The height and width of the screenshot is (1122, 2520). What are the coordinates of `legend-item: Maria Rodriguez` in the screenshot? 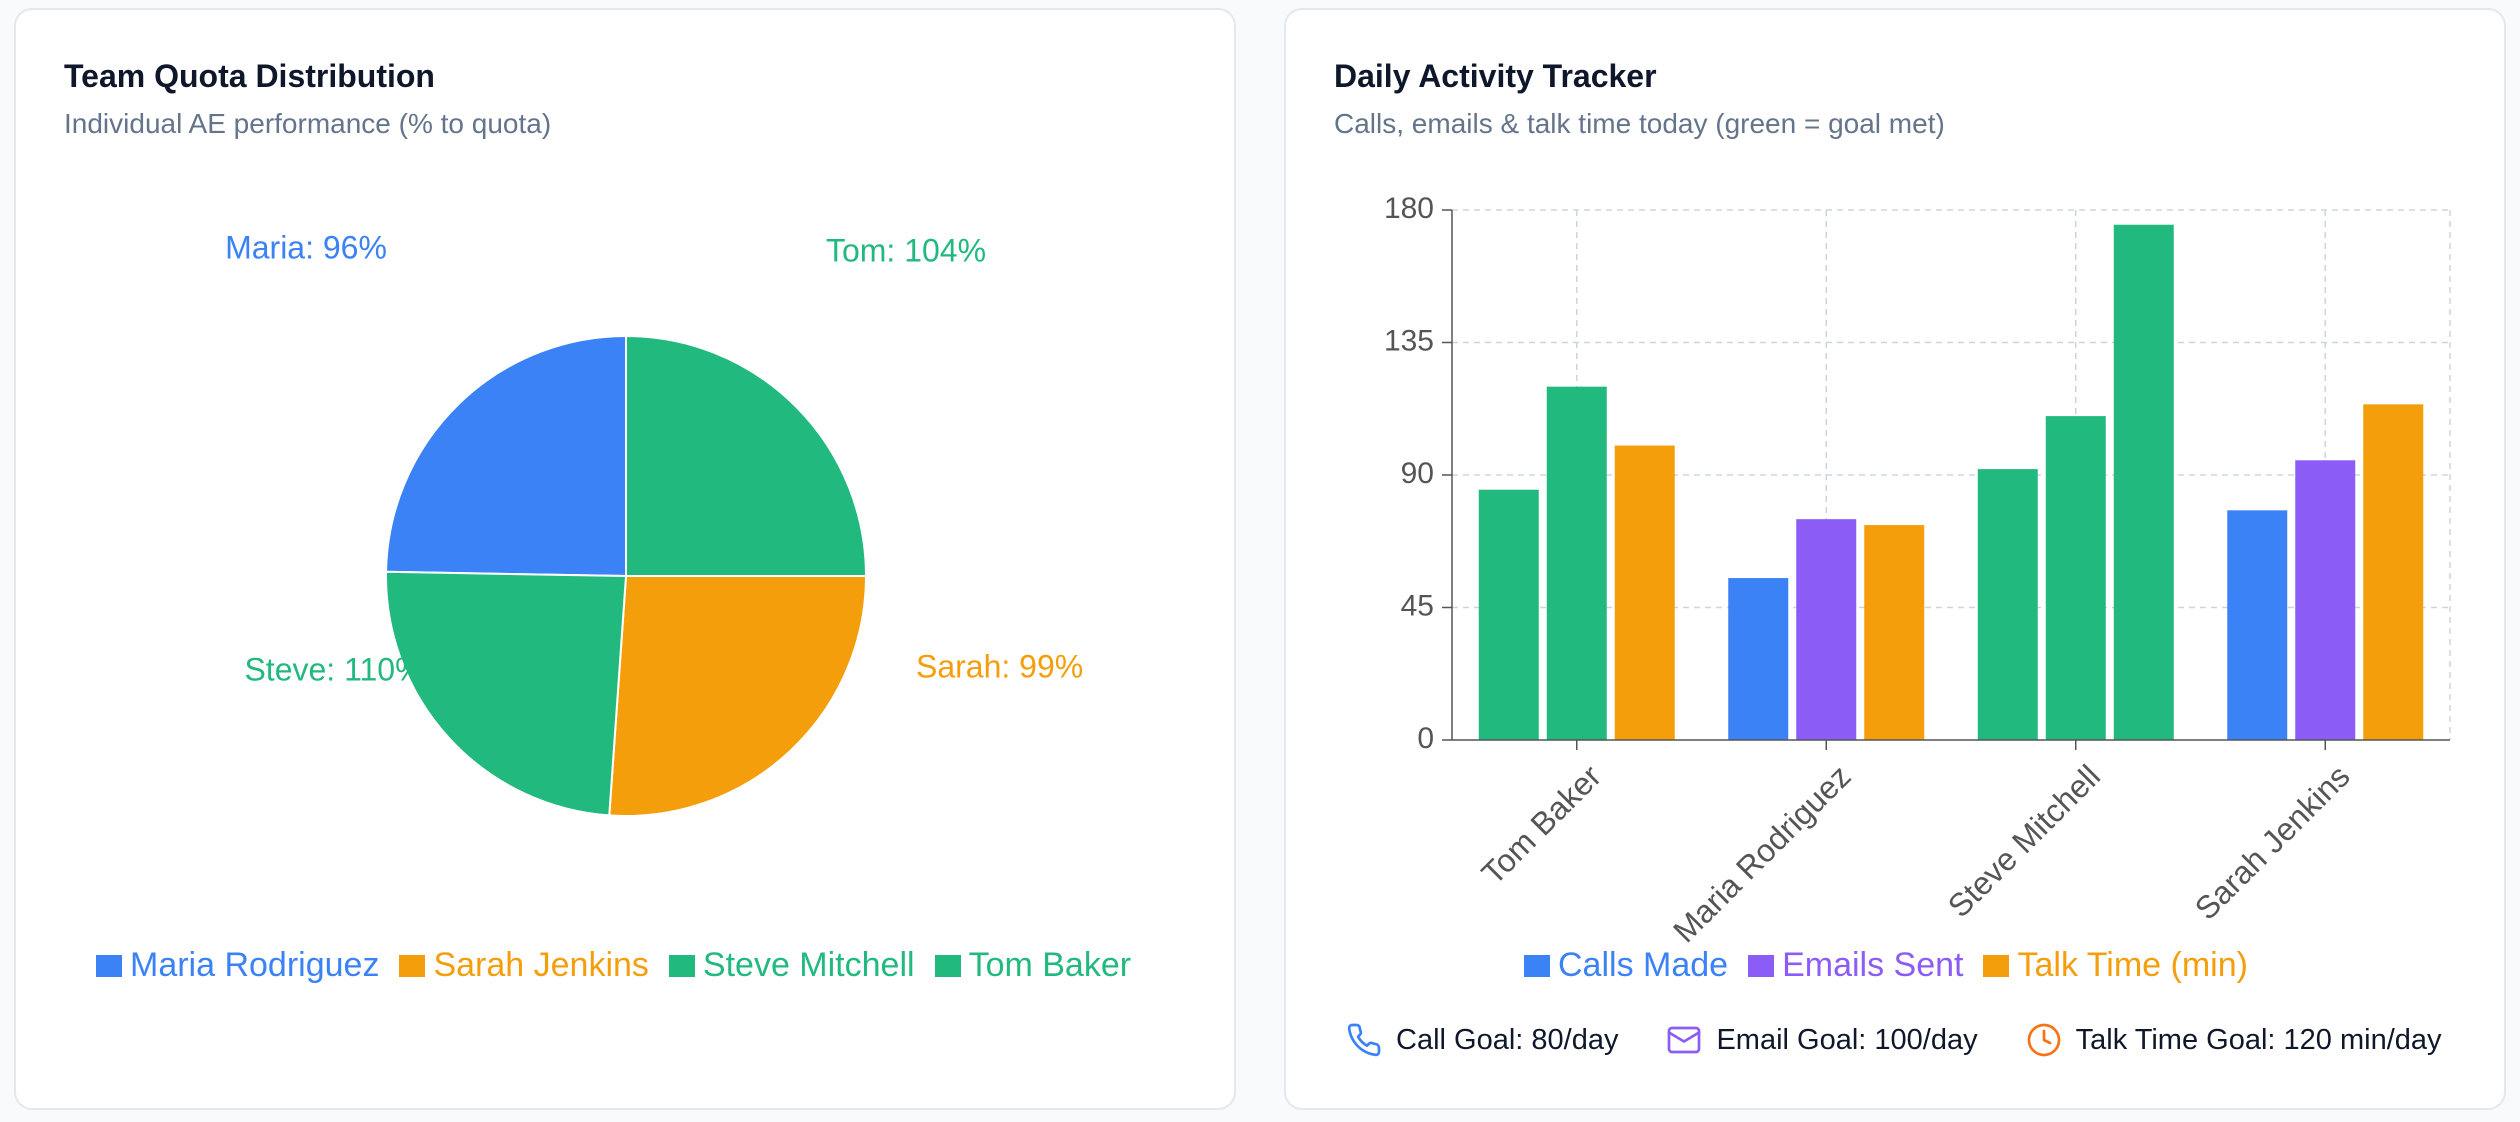 It's located at (237, 965).